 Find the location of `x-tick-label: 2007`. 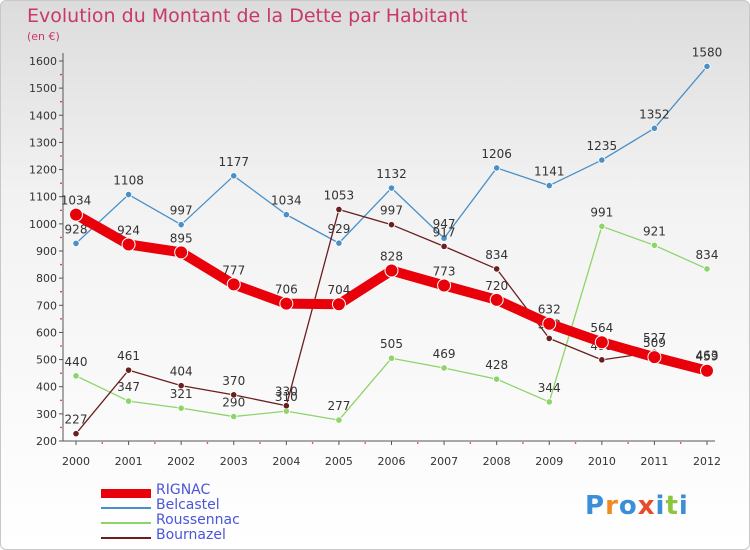

x-tick-label: 2007 is located at coordinates (444, 461).